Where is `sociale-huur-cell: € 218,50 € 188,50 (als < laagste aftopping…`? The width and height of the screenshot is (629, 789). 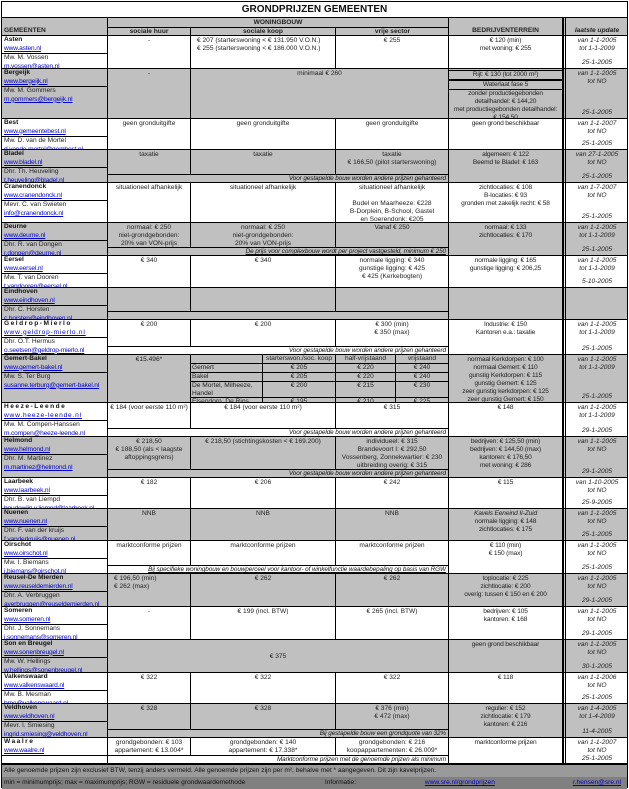
sociale-huur-cell: € 218,50 € 188,50 (als < laagste aftopping… is located at coordinates (149, 453).